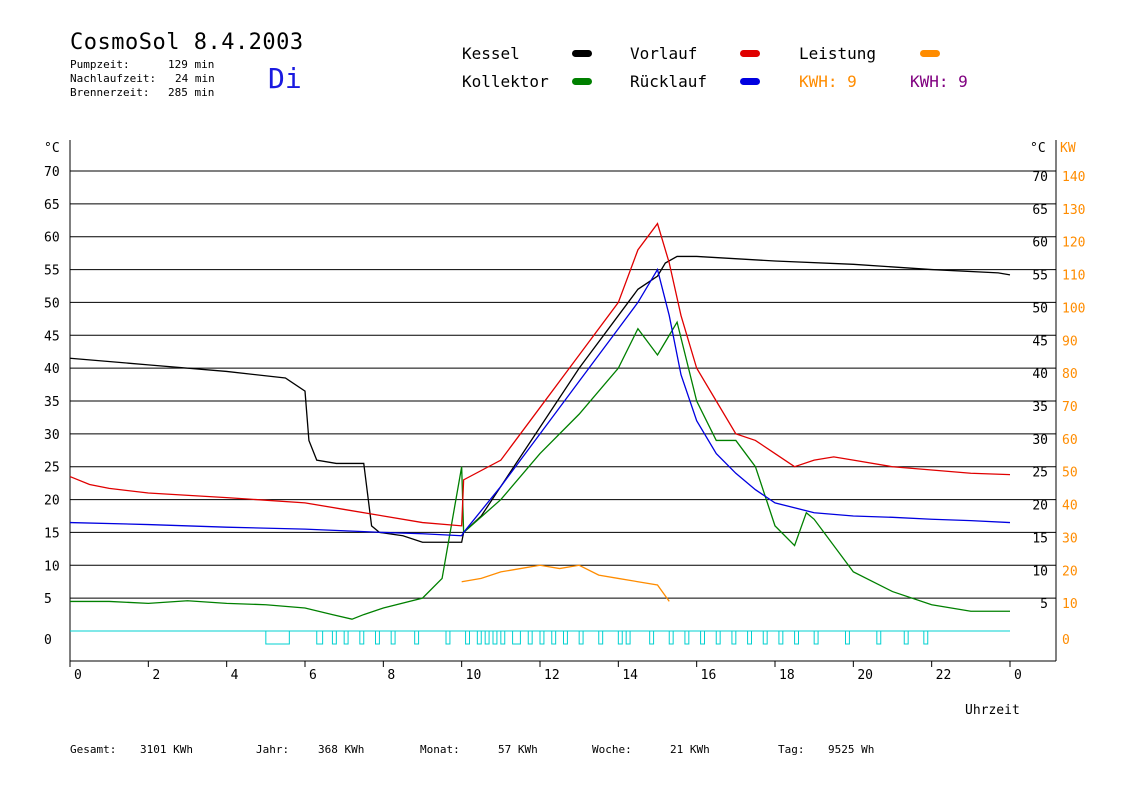  Describe the element at coordinates (1070, 341) in the screenshot. I see `y2-tick-label: 90` at that location.